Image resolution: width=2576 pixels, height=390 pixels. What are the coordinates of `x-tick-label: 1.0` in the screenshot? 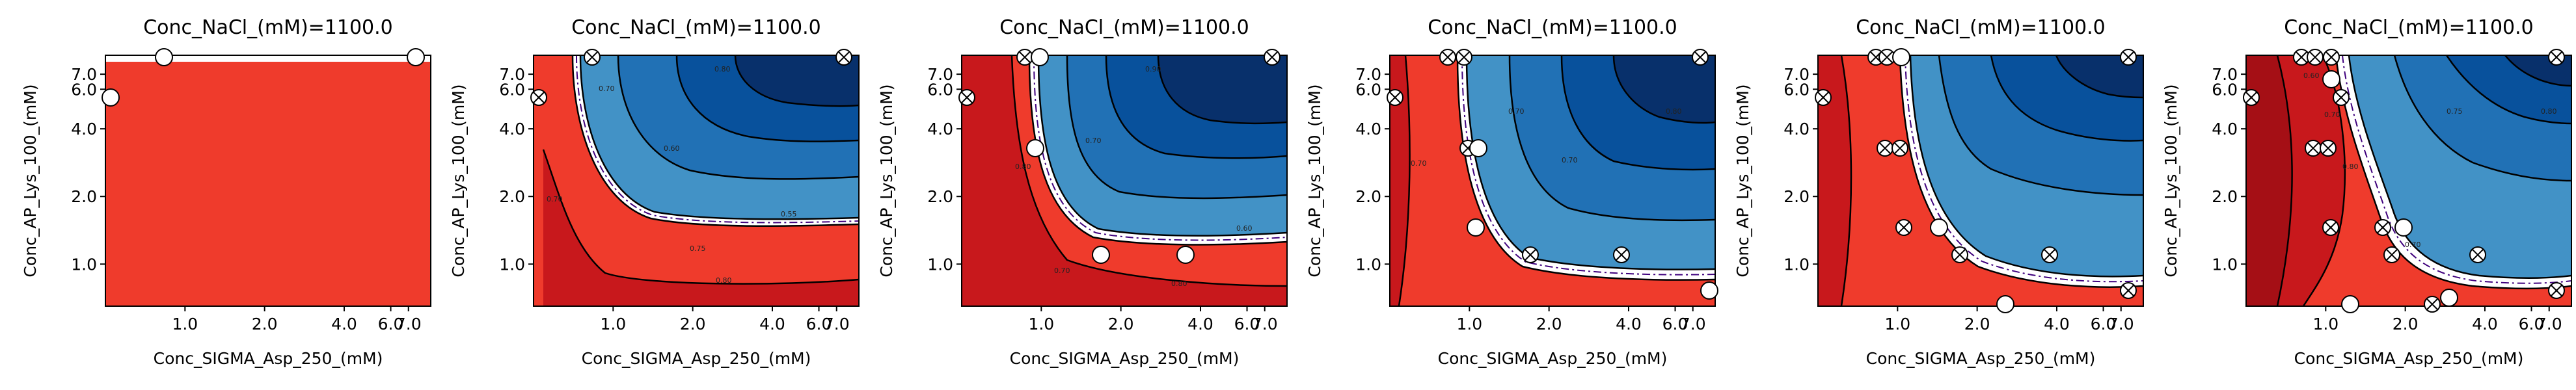 It's located at (613, 324).